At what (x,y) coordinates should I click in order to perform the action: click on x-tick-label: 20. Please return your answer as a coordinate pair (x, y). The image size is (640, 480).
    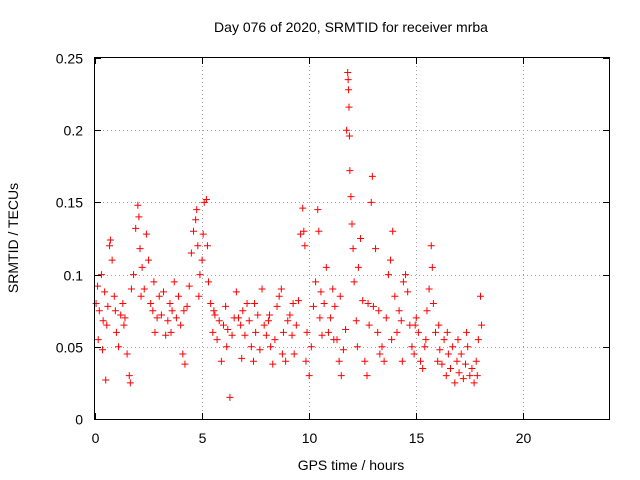
    Looking at the image, I should click on (524, 438).